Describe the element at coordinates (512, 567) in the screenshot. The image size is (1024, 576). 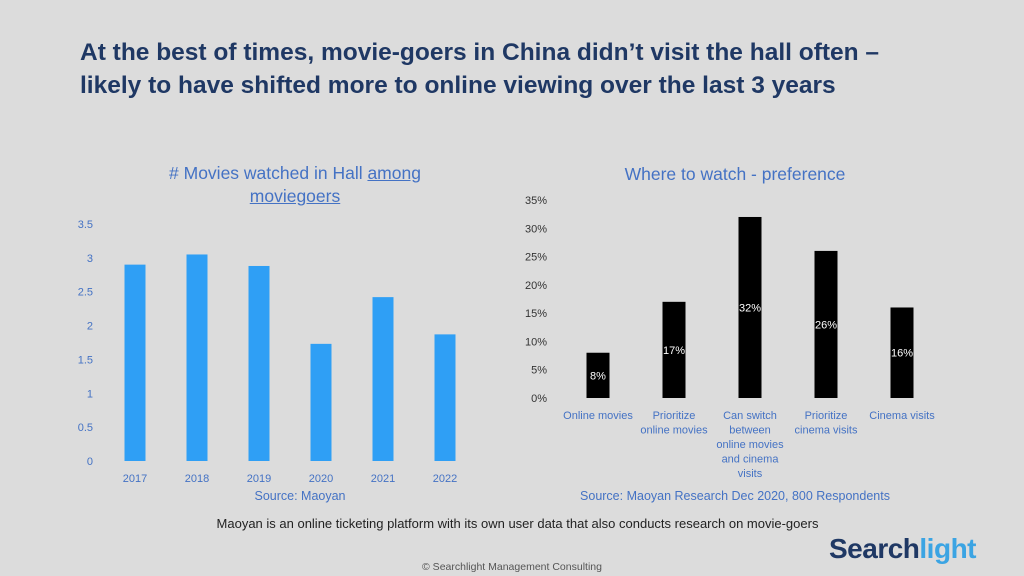
I see `copyright: © Searchlight Management Consulting` at that location.